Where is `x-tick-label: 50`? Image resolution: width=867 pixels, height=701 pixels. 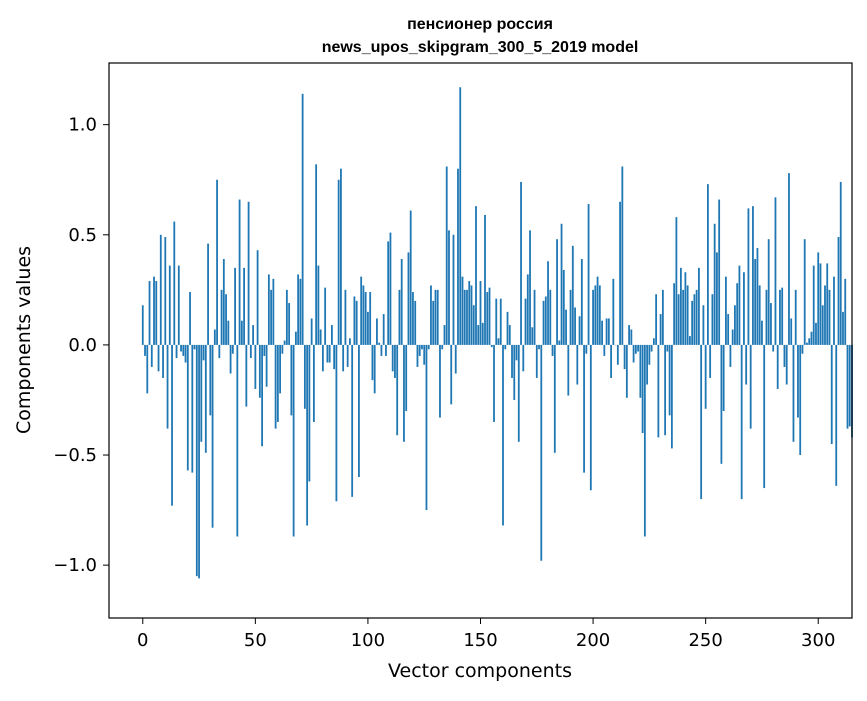
x-tick-label: 50 is located at coordinates (255, 640).